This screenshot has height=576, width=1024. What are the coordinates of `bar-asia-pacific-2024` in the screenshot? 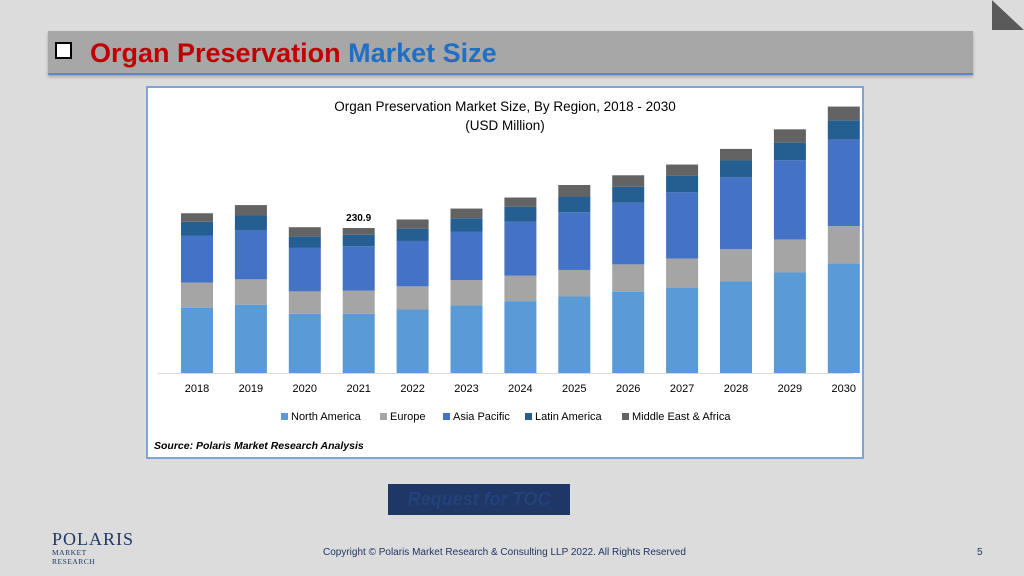 It's located at (520, 248).